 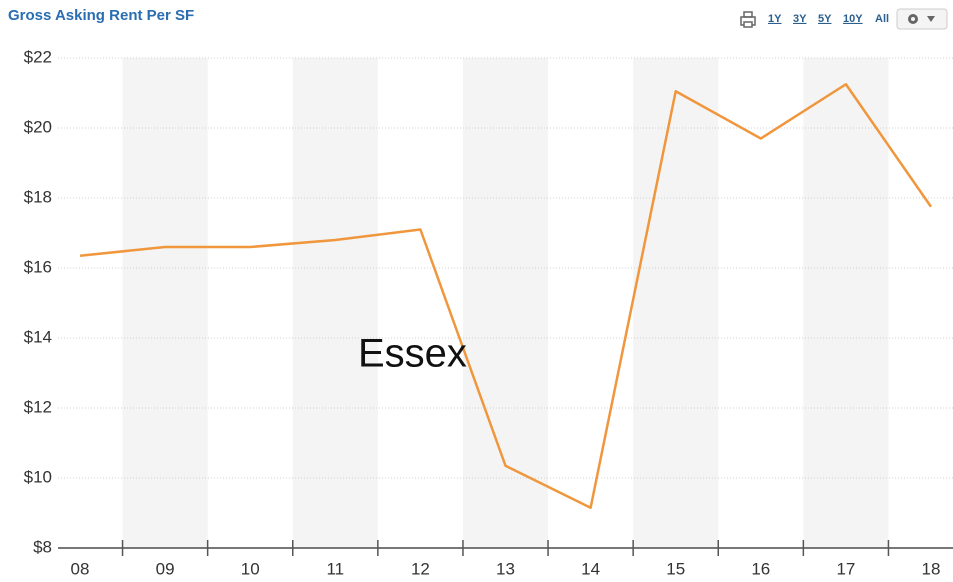 I want to click on x-tick-label: 13, so click(x=505, y=568).